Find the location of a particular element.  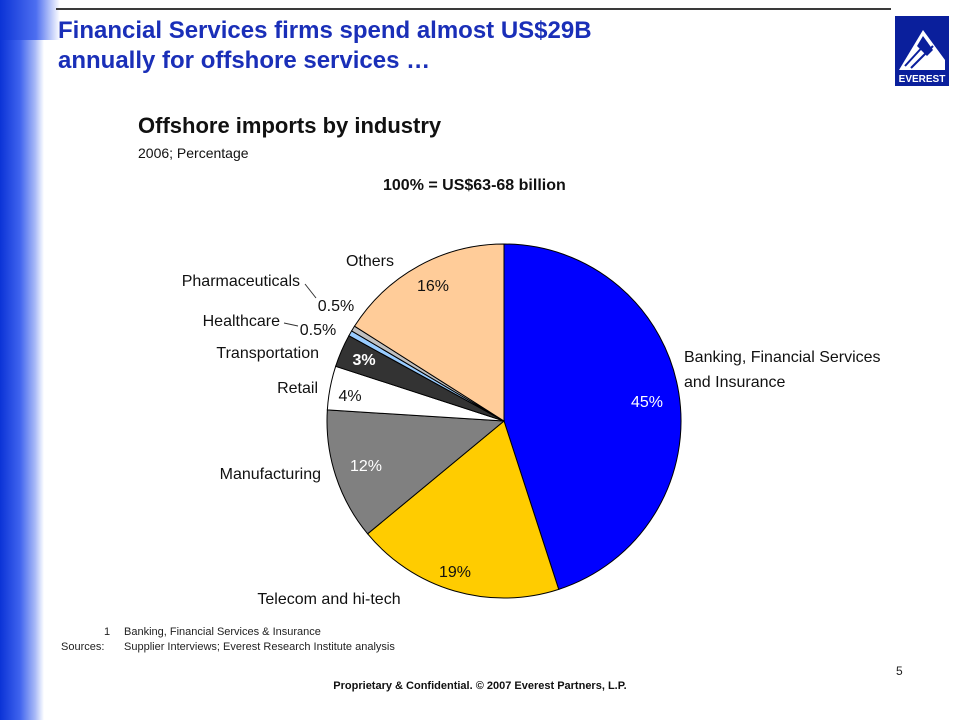

value-manufacturing: 12% is located at coordinates (366, 466).